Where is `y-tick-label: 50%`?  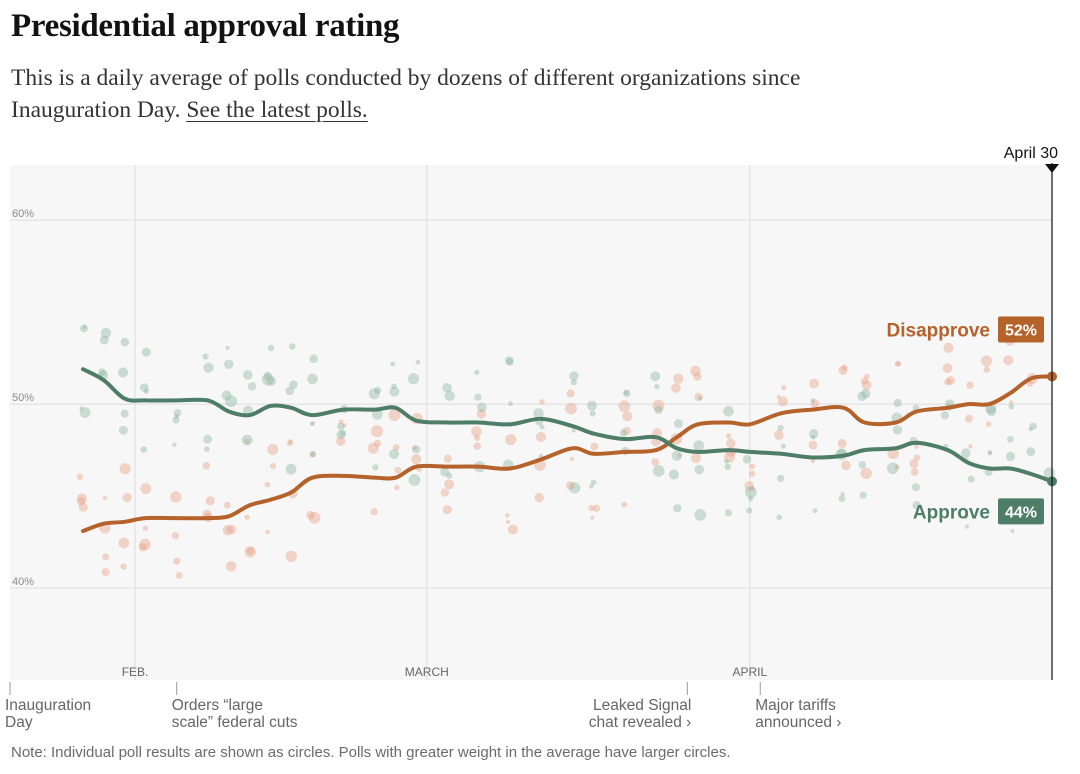
y-tick-label: 50% is located at coordinates (23, 398).